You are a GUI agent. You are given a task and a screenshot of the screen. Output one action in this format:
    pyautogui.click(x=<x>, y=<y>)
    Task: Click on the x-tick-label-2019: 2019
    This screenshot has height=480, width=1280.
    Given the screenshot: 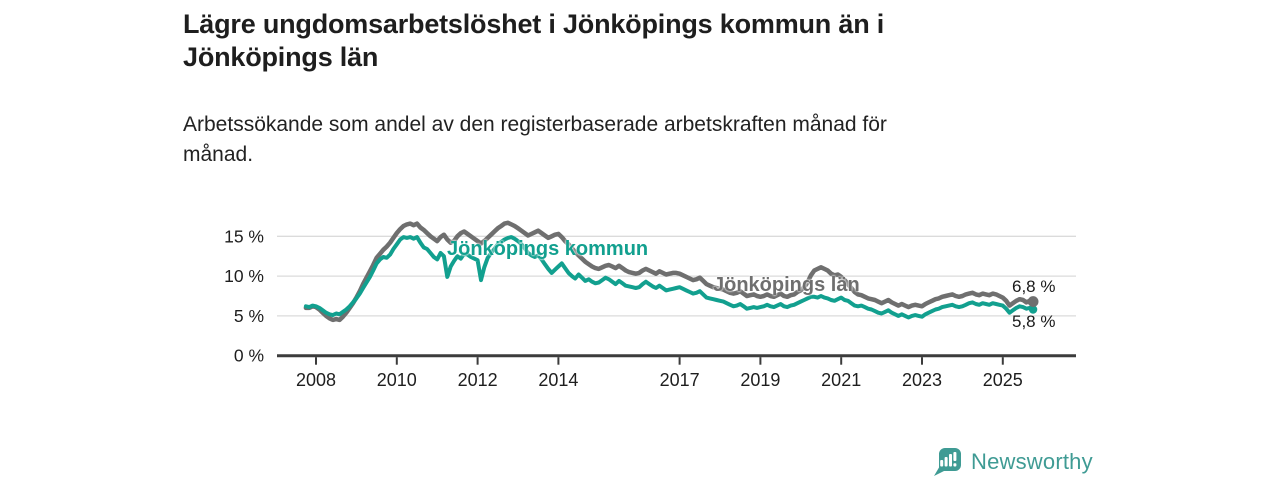 What is the action you would take?
    pyautogui.click(x=760, y=380)
    